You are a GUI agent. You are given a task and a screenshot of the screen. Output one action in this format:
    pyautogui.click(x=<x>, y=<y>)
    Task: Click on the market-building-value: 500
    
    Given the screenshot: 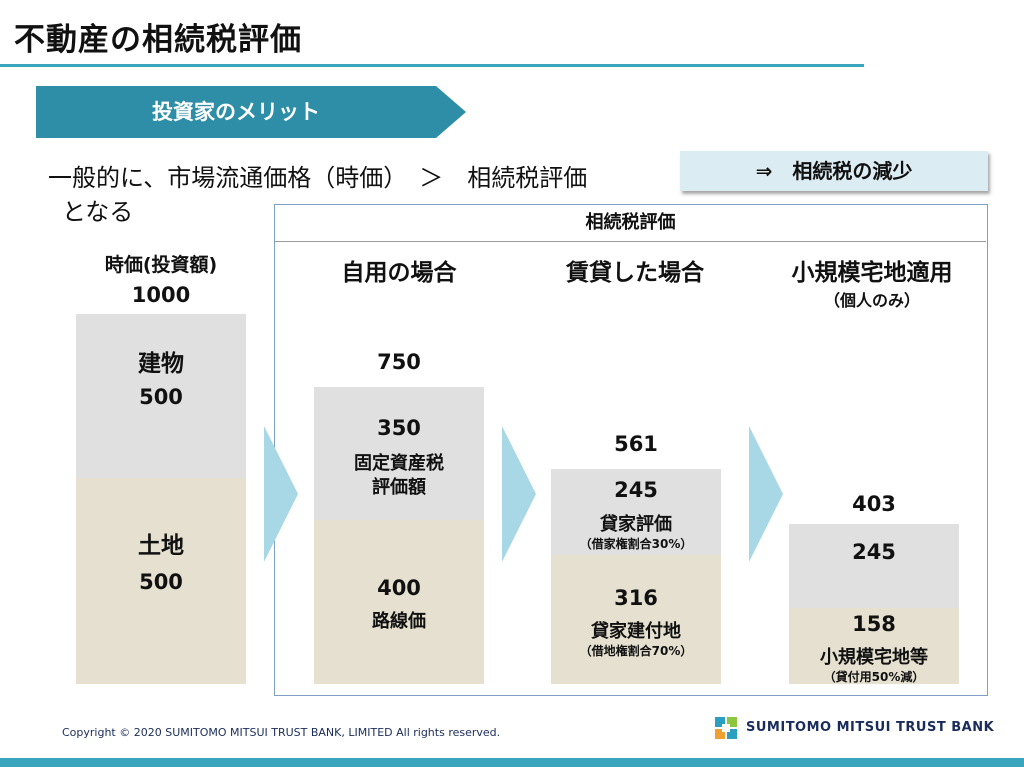 What is the action you would take?
    pyautogui.click(x=161, y=397)
    